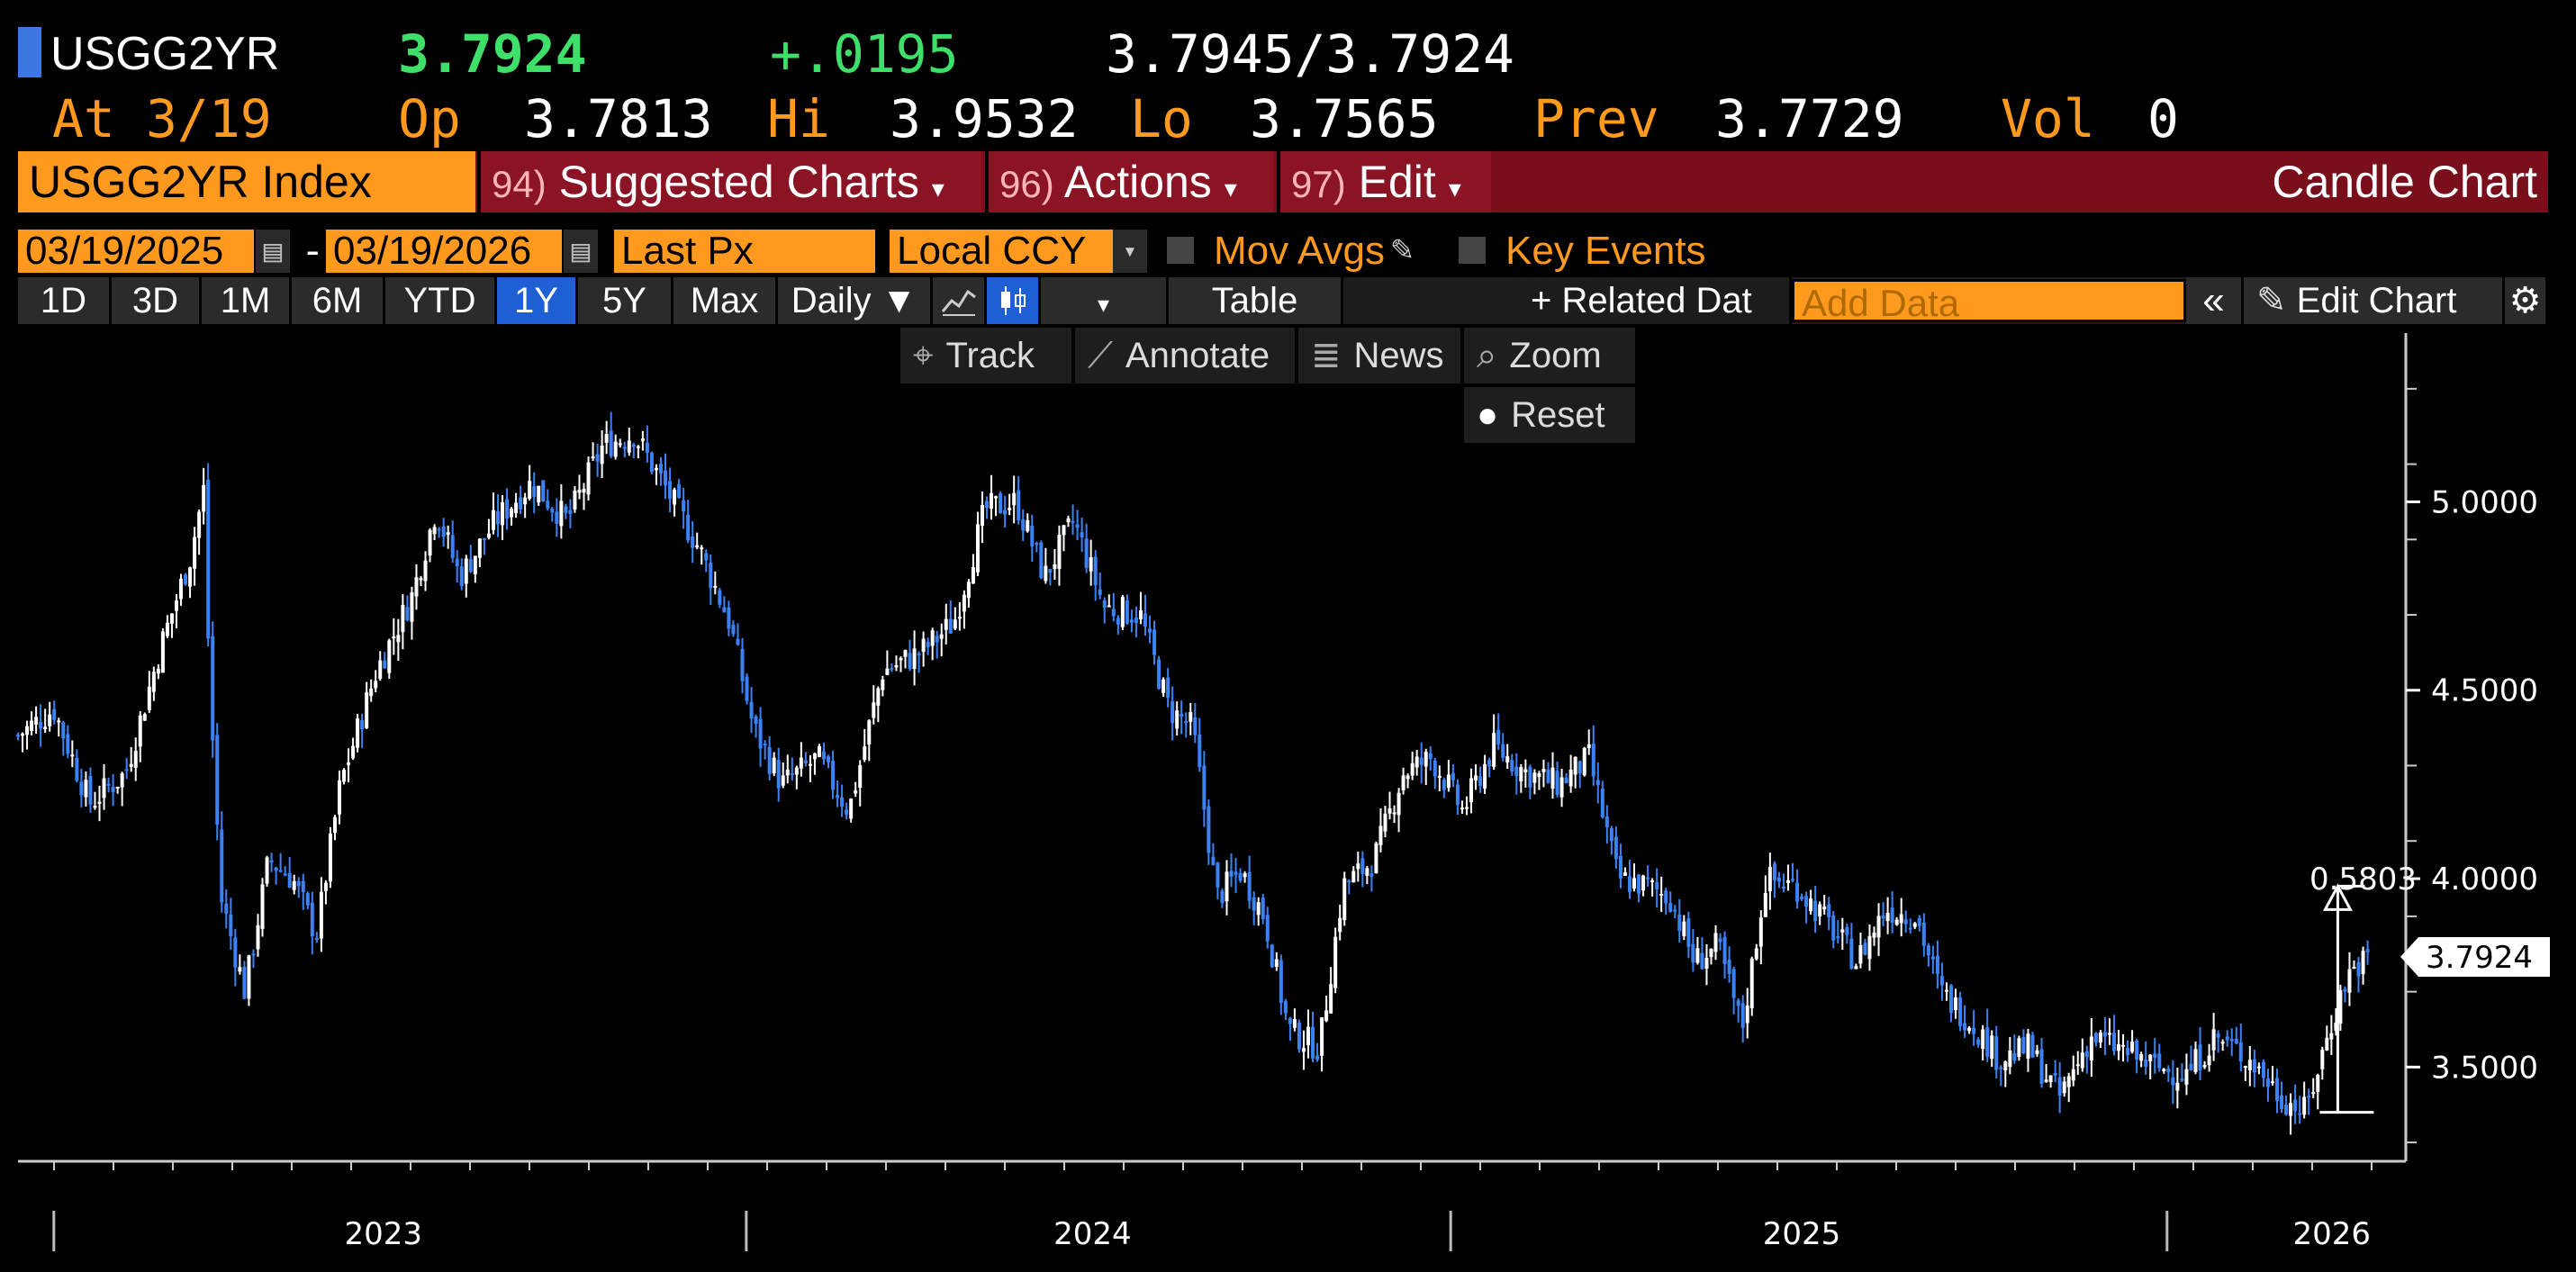 This screenshot has width=2576, height=1272. What do you see at coordinates (625, 301) in the screenshot?
I see `range-5y-button: 5Y` at bounding box center [625, 301].